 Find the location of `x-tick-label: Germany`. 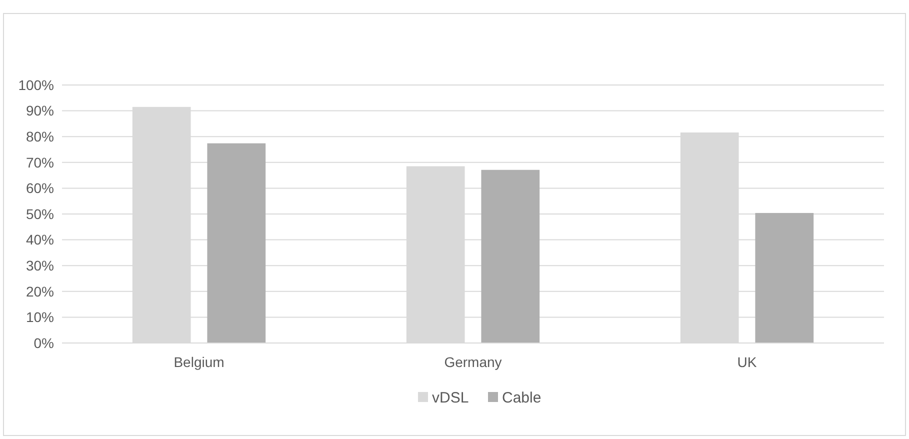

x-tick-label: Germany is located at coordinates (473, 362).